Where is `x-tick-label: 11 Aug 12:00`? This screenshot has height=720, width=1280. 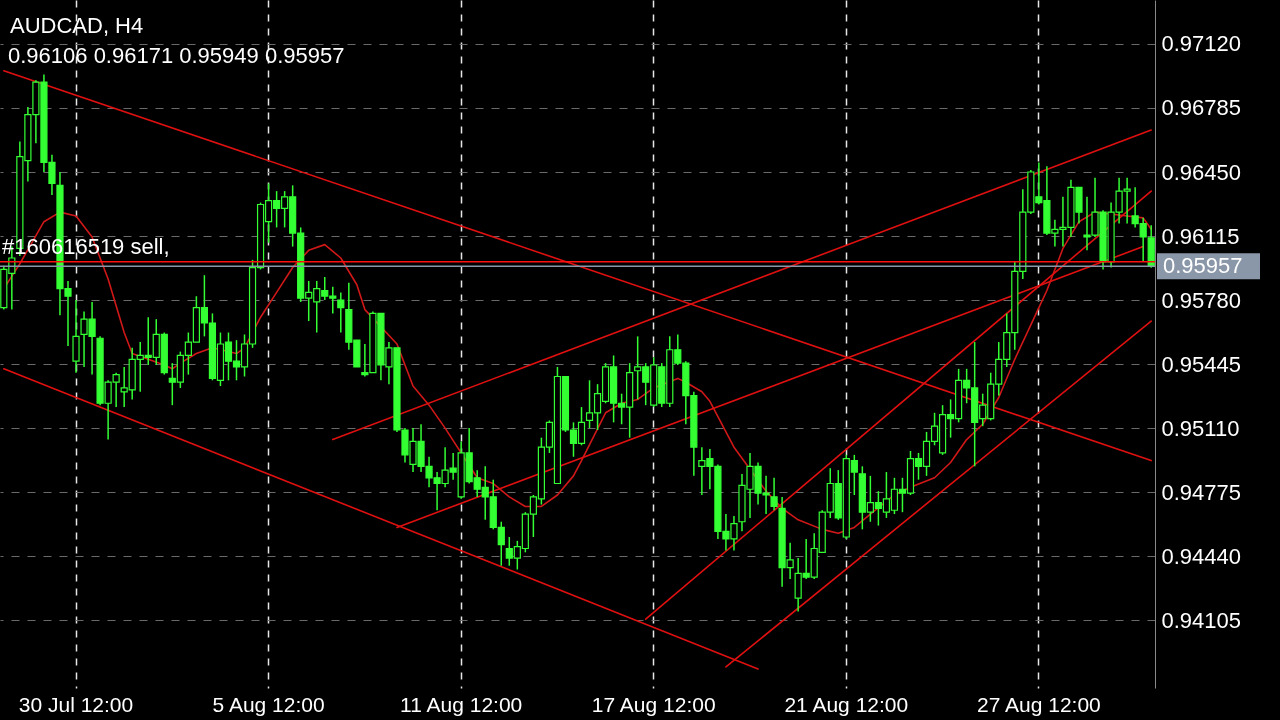
x-tick-label: 11 Aug 12:00 is located at coordinates (461, 704).